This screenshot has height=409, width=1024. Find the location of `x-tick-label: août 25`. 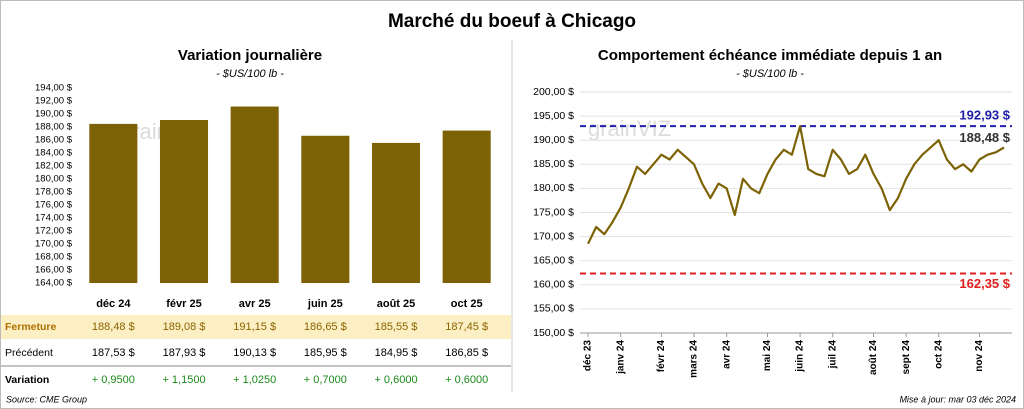

x-tick-label: août 25 is located at coordinates (396, 304).